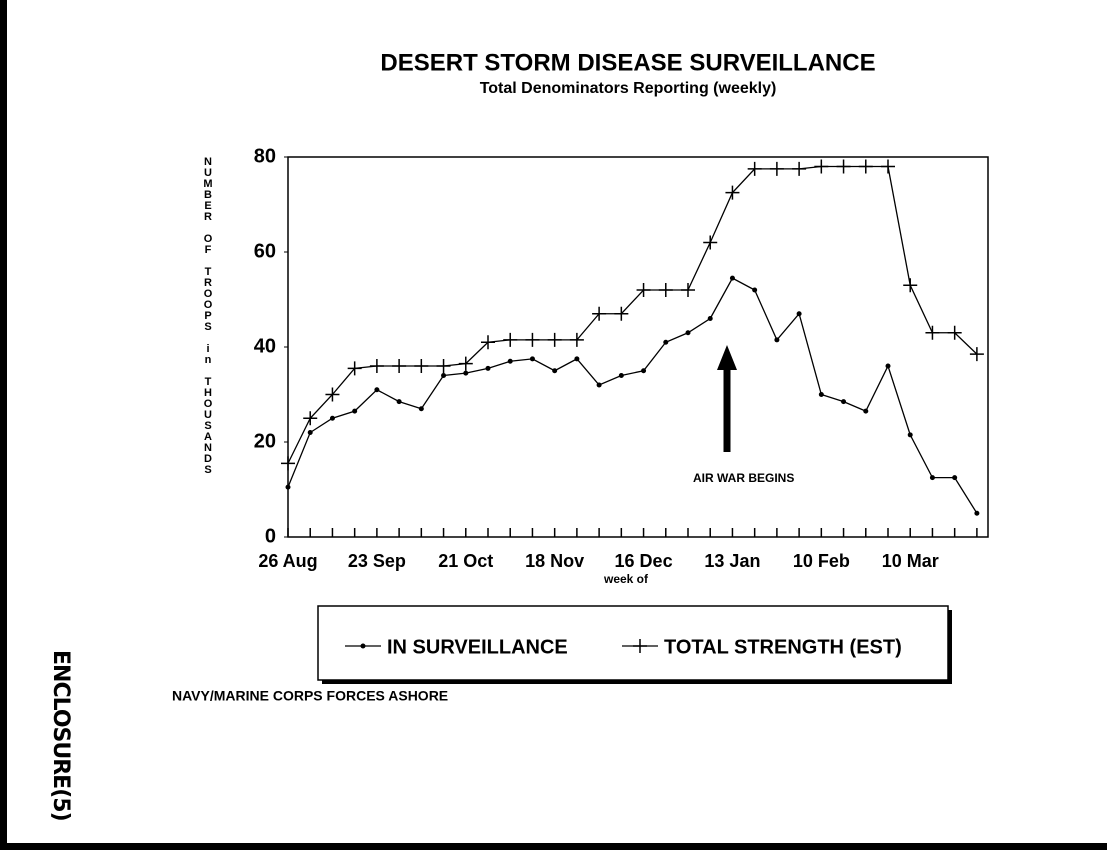  Describe the element at coordinates (3, 425) in the screenshot. I see `page-border-left` at that location.